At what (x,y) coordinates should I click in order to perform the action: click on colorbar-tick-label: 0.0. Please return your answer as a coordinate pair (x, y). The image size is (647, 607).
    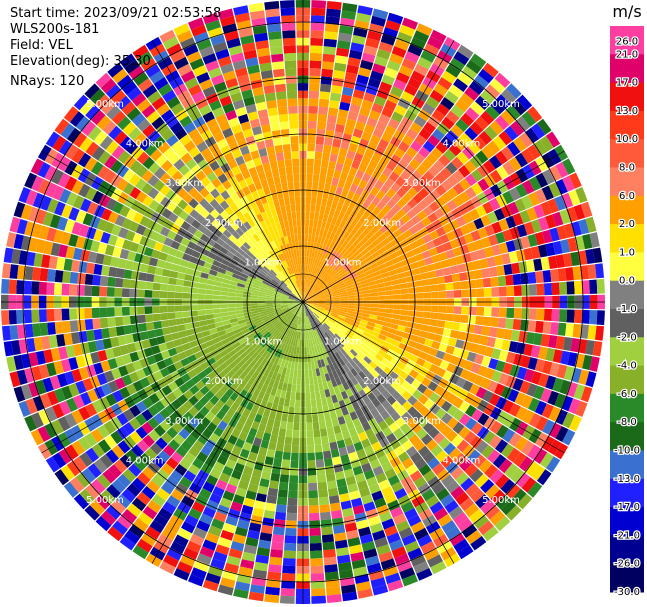
    Looking at the image, I should click on (627, 281).